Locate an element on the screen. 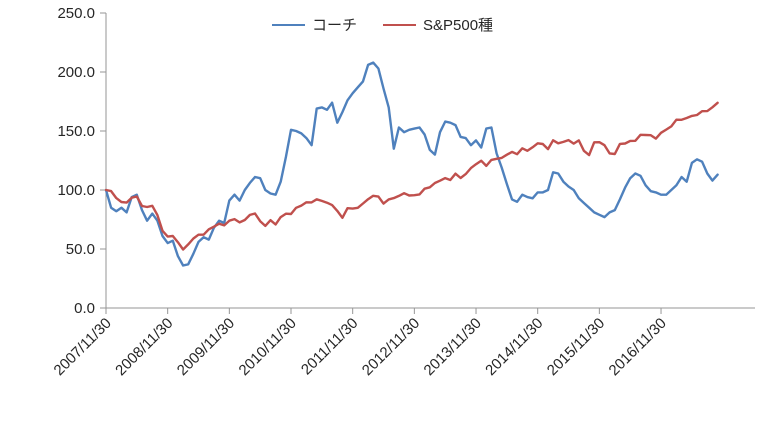  y-axis-tick-label: 50.0 is located at coordinates (80, 249).